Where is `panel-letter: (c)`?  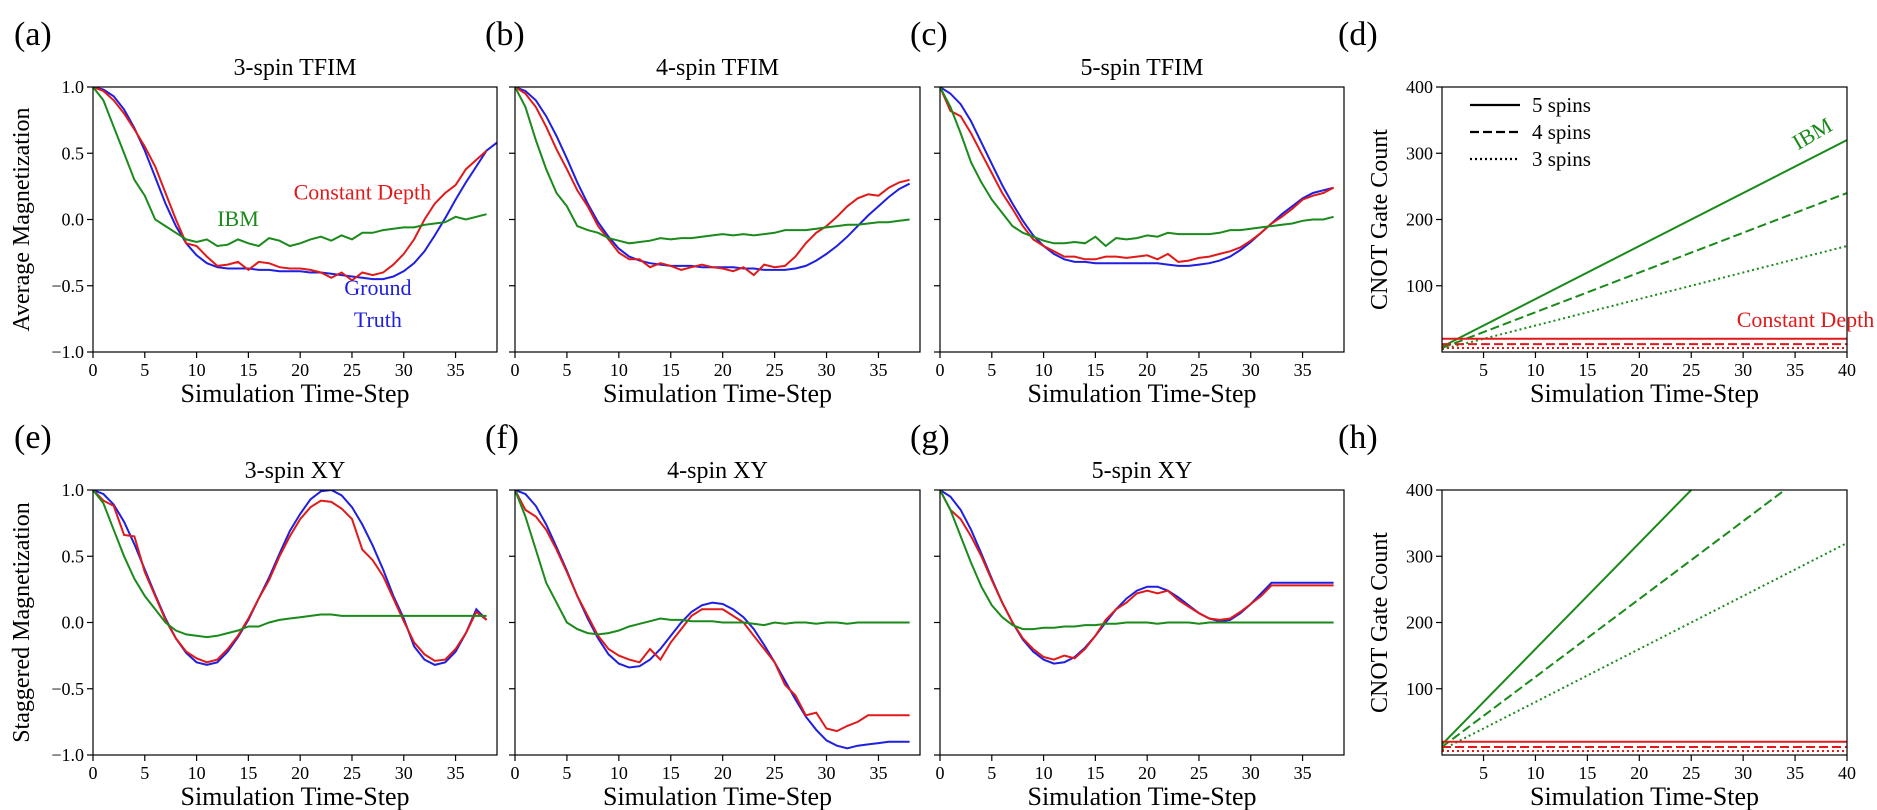 panel-letter: (c) is located at coordinates (929, 34).